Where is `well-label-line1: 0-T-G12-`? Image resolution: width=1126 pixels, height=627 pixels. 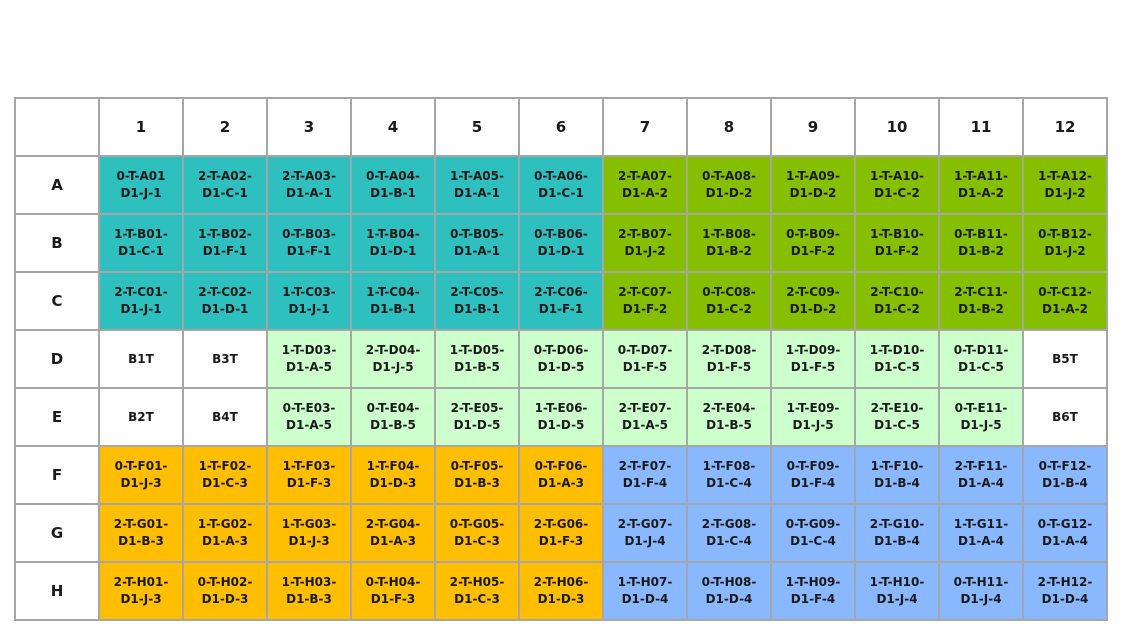
well-label-line1: 0-T-G12- is located at coordinates (1065, 524).